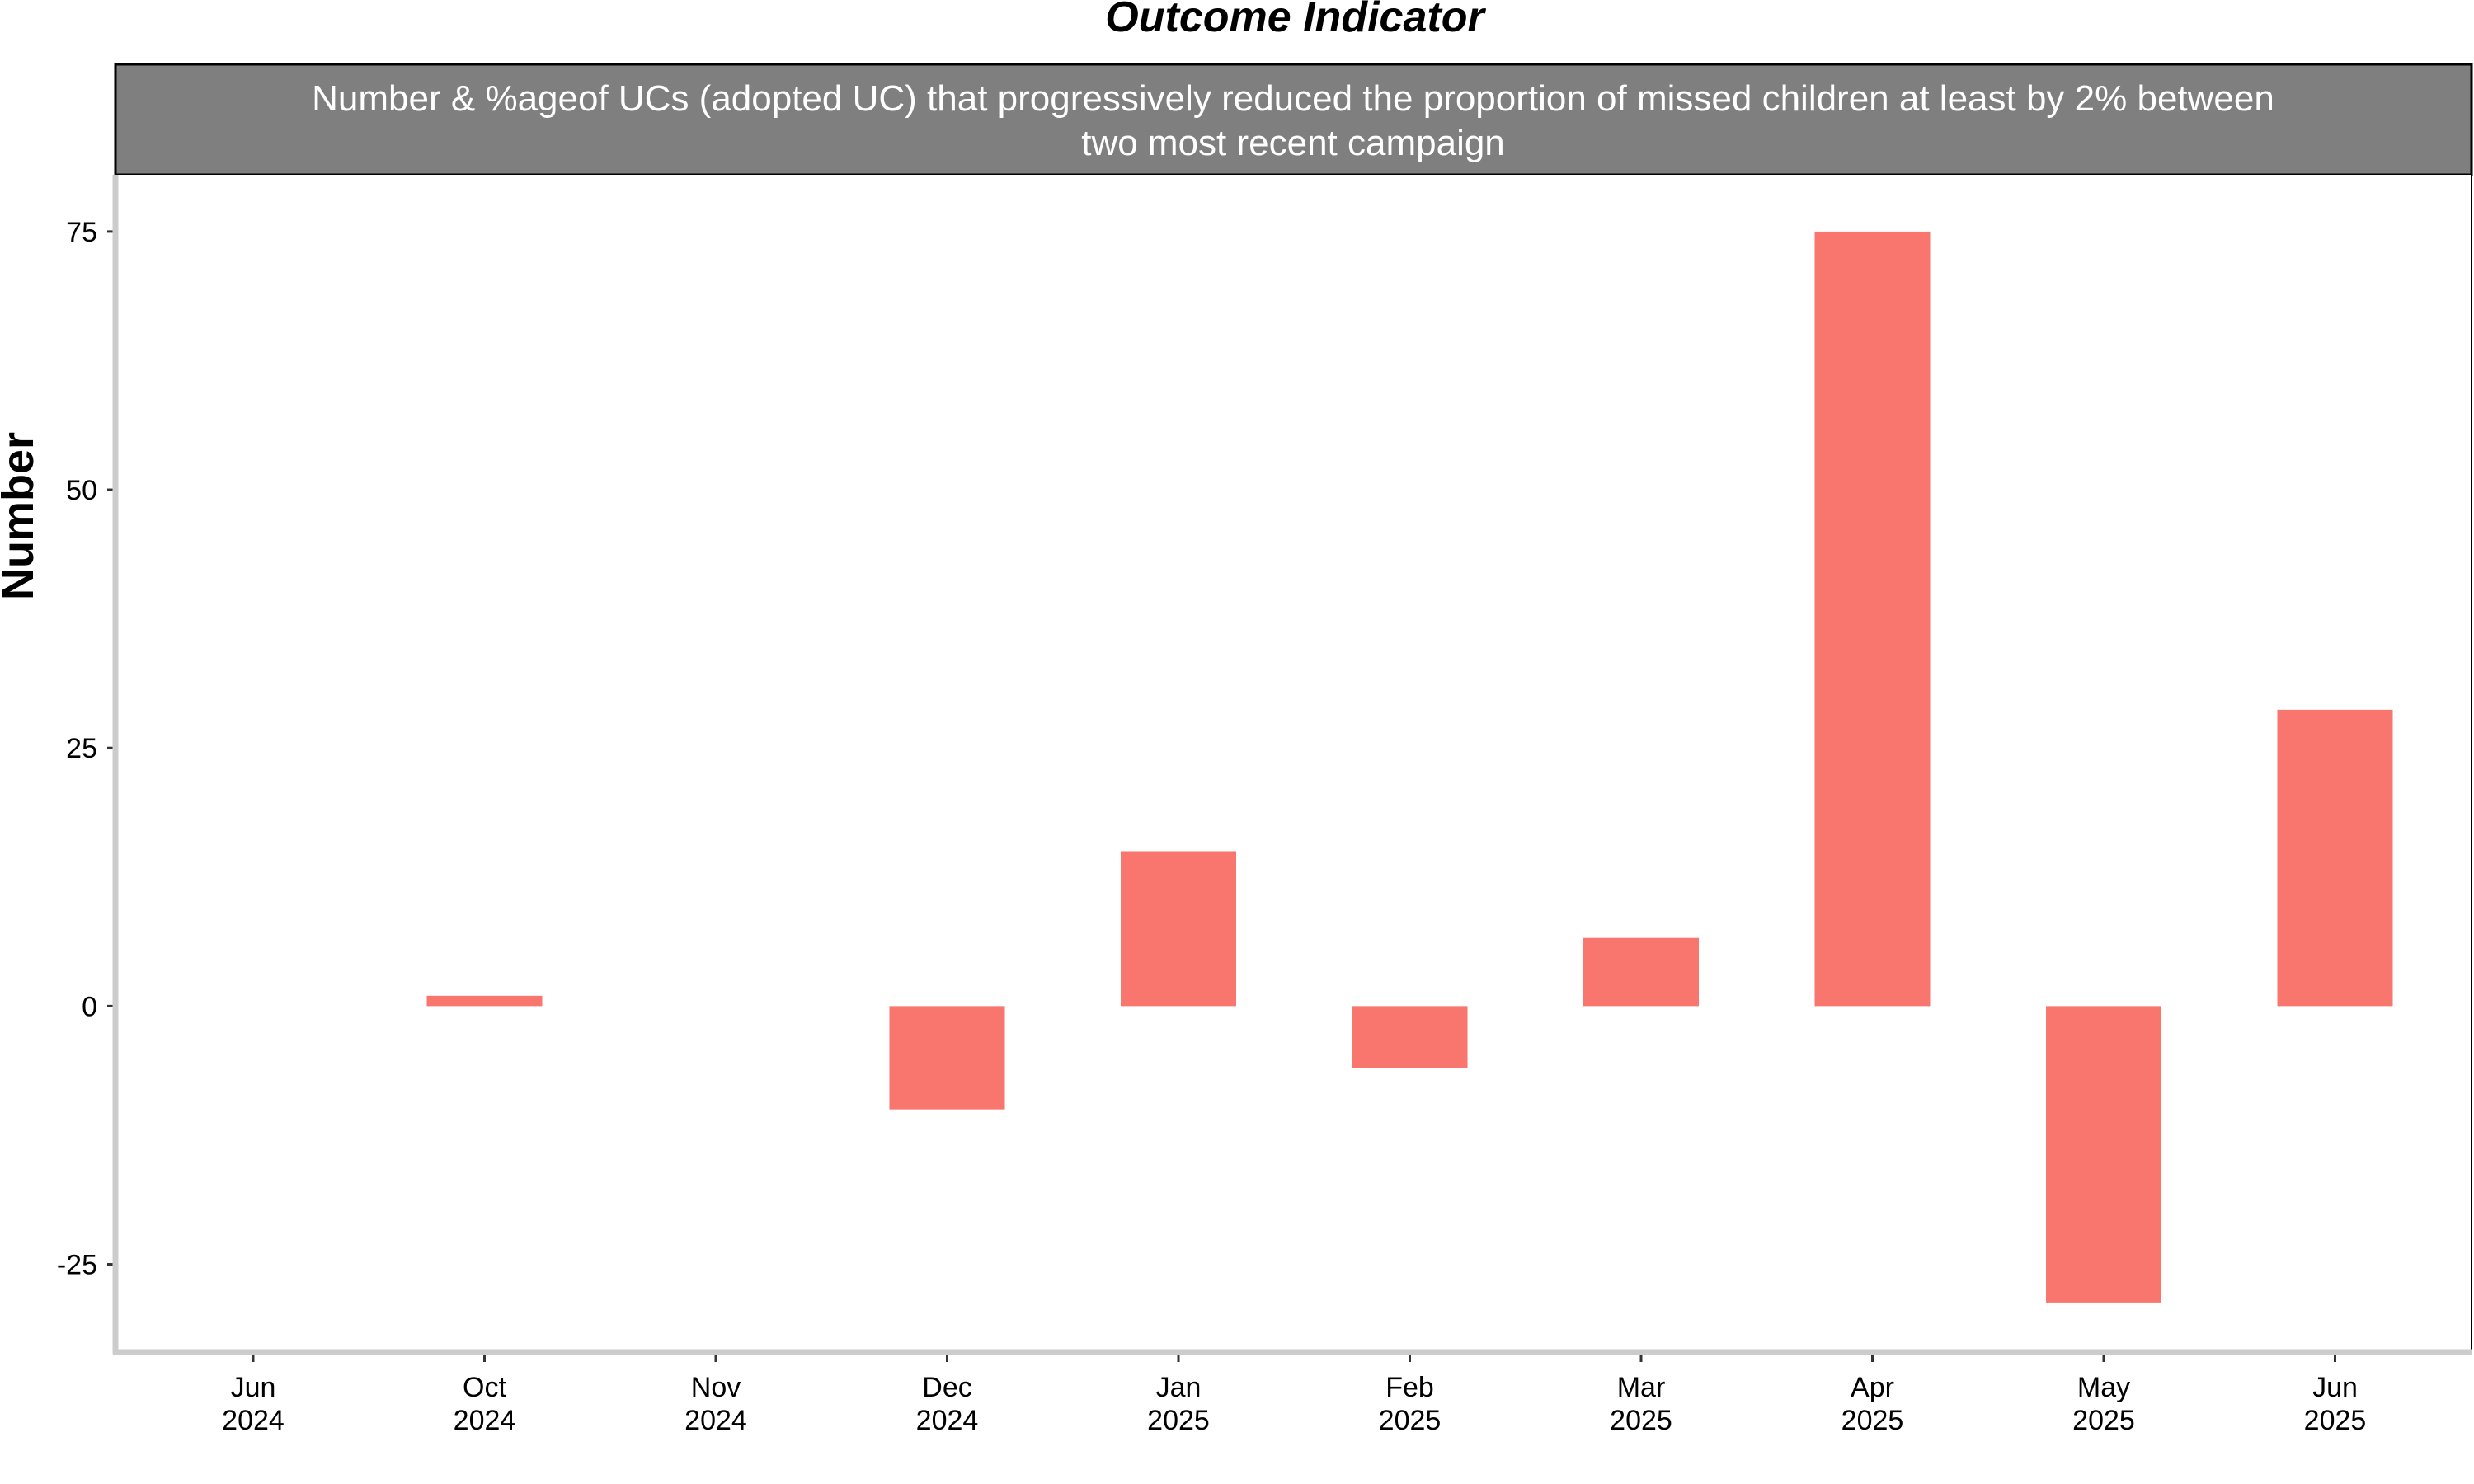 The width and height of the screenshot is (2474, 1484). What do you see at coordinates (484, 1001) in the screenshot?
I see `bar-oct-2024` at bounding box center [484, 1001].